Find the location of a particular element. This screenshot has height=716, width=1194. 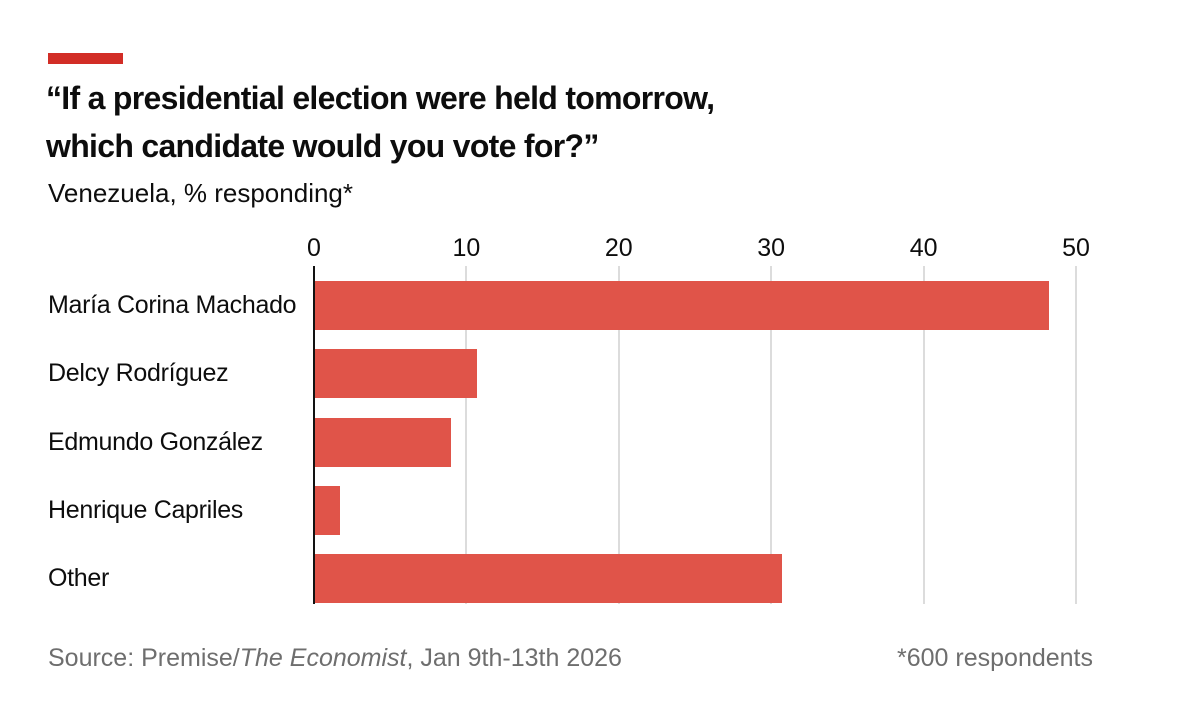

axis-tick-label: 10 is located at coordinates (466, 248).